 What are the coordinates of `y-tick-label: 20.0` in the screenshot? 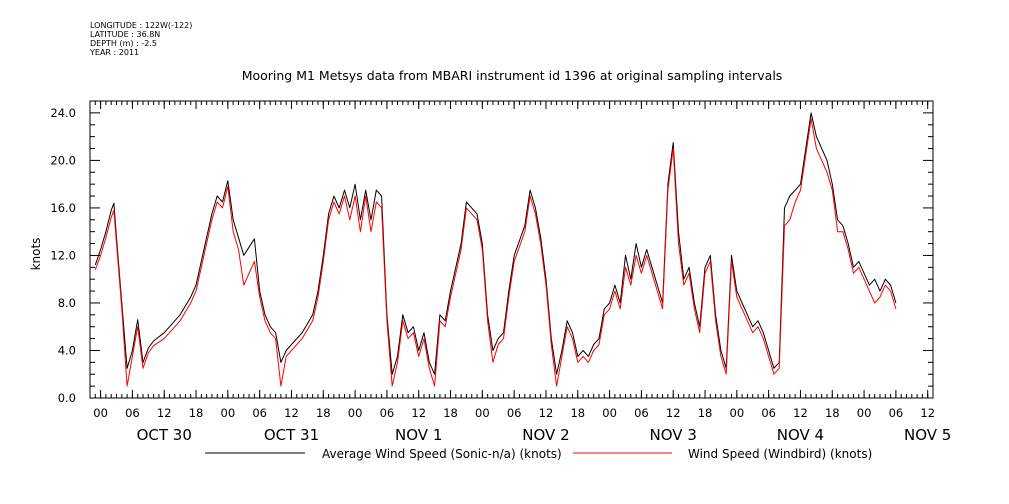 It's located at (63, 160).